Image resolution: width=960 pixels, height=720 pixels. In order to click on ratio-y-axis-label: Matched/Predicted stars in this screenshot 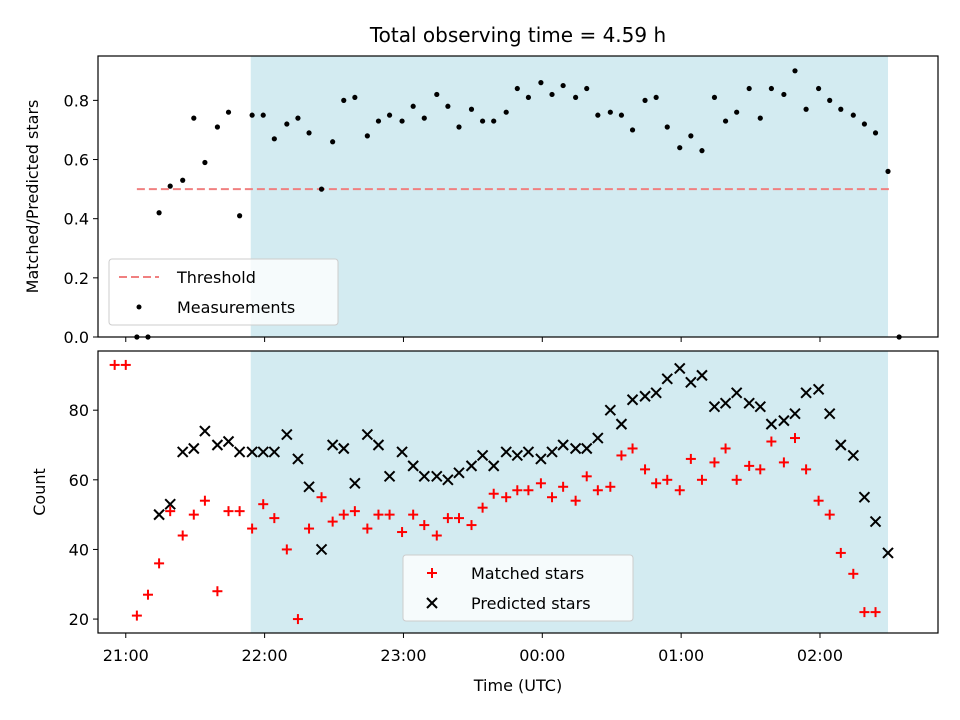, I will do `click(32, 197)`.